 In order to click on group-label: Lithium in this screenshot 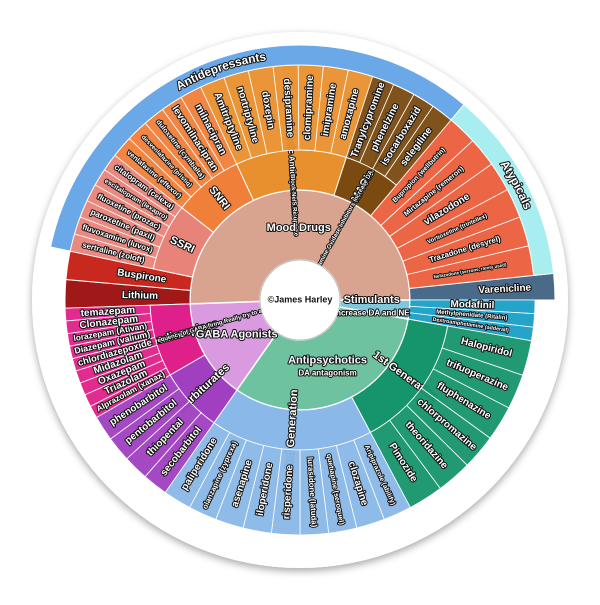, I will do `click(140, 296)`.